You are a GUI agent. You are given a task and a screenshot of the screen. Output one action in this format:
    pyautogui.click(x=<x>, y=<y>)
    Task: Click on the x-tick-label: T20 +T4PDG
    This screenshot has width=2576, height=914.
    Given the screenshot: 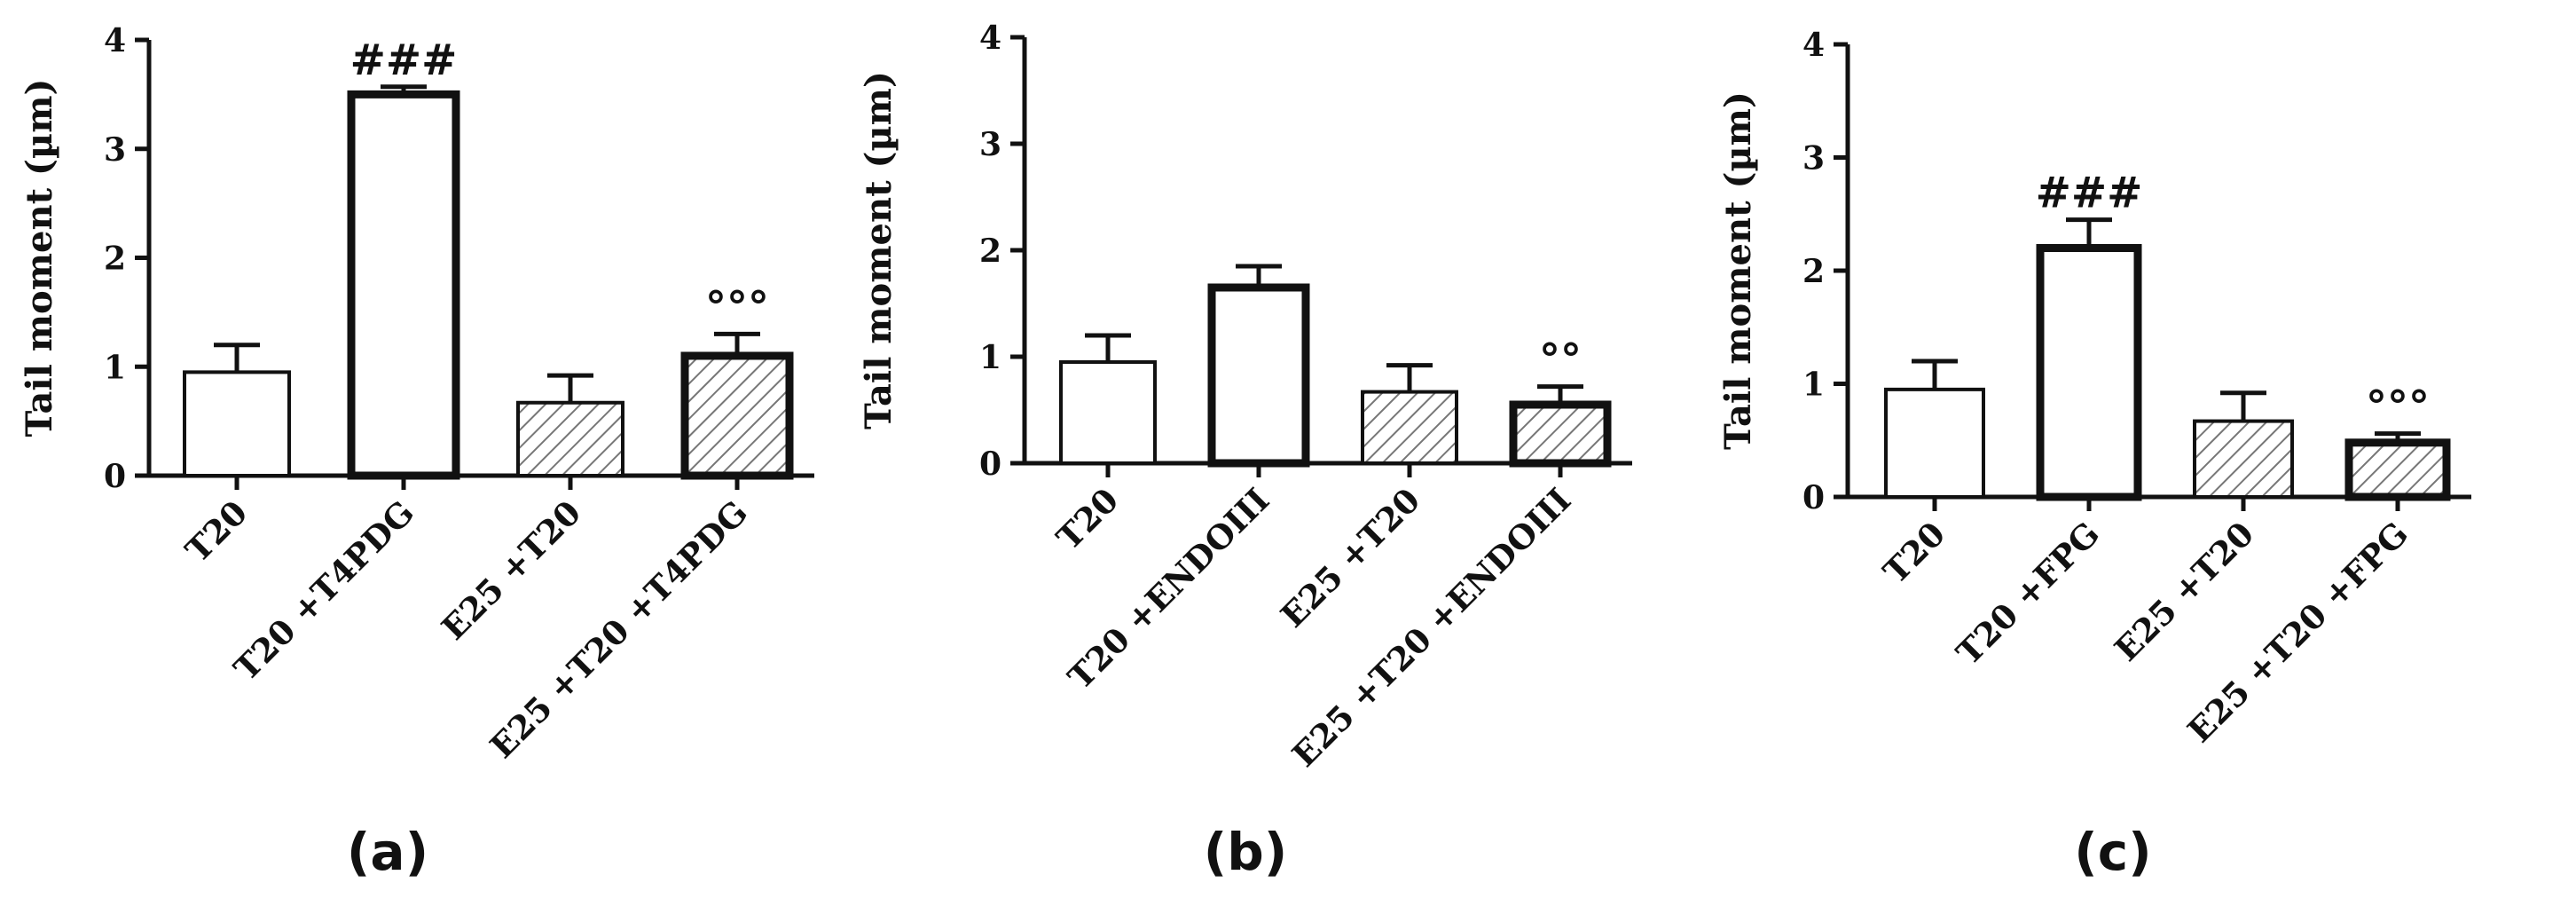 What is the action you would take?
    pyautogui.click(x=323, y=590)
    